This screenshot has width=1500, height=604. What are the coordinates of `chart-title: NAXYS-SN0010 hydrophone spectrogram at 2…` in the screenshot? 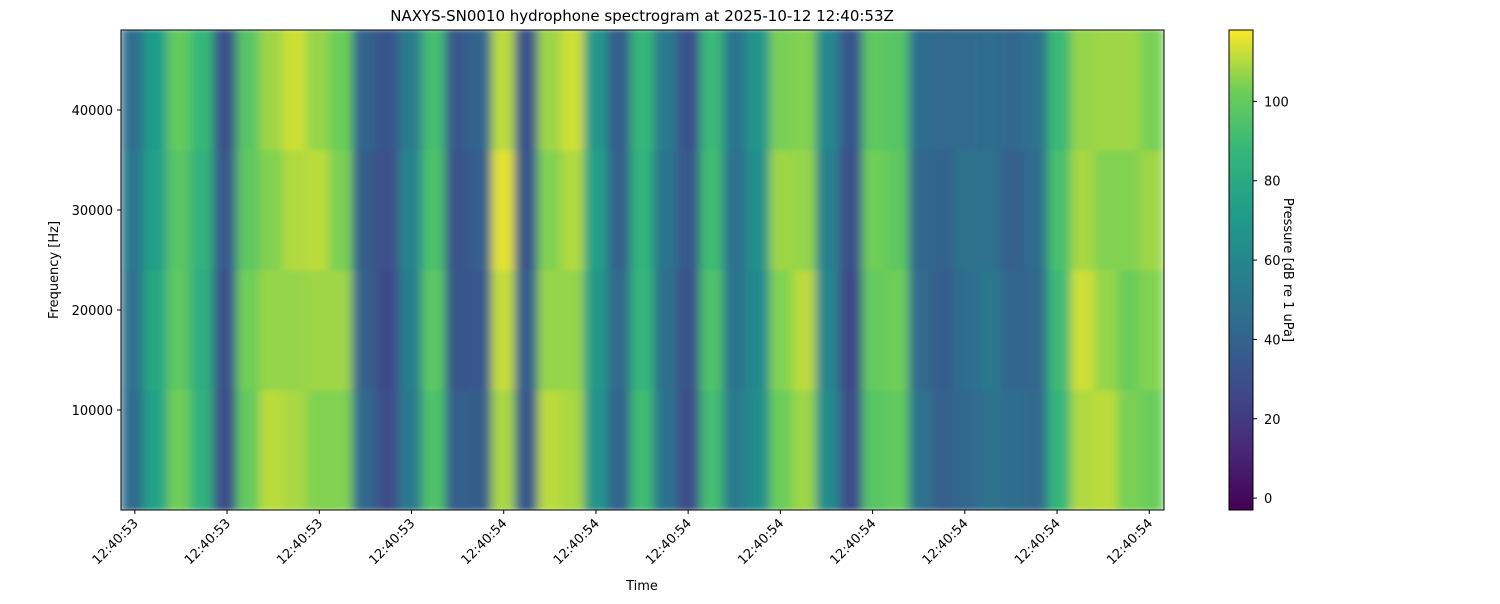 It's located at (642, 16).